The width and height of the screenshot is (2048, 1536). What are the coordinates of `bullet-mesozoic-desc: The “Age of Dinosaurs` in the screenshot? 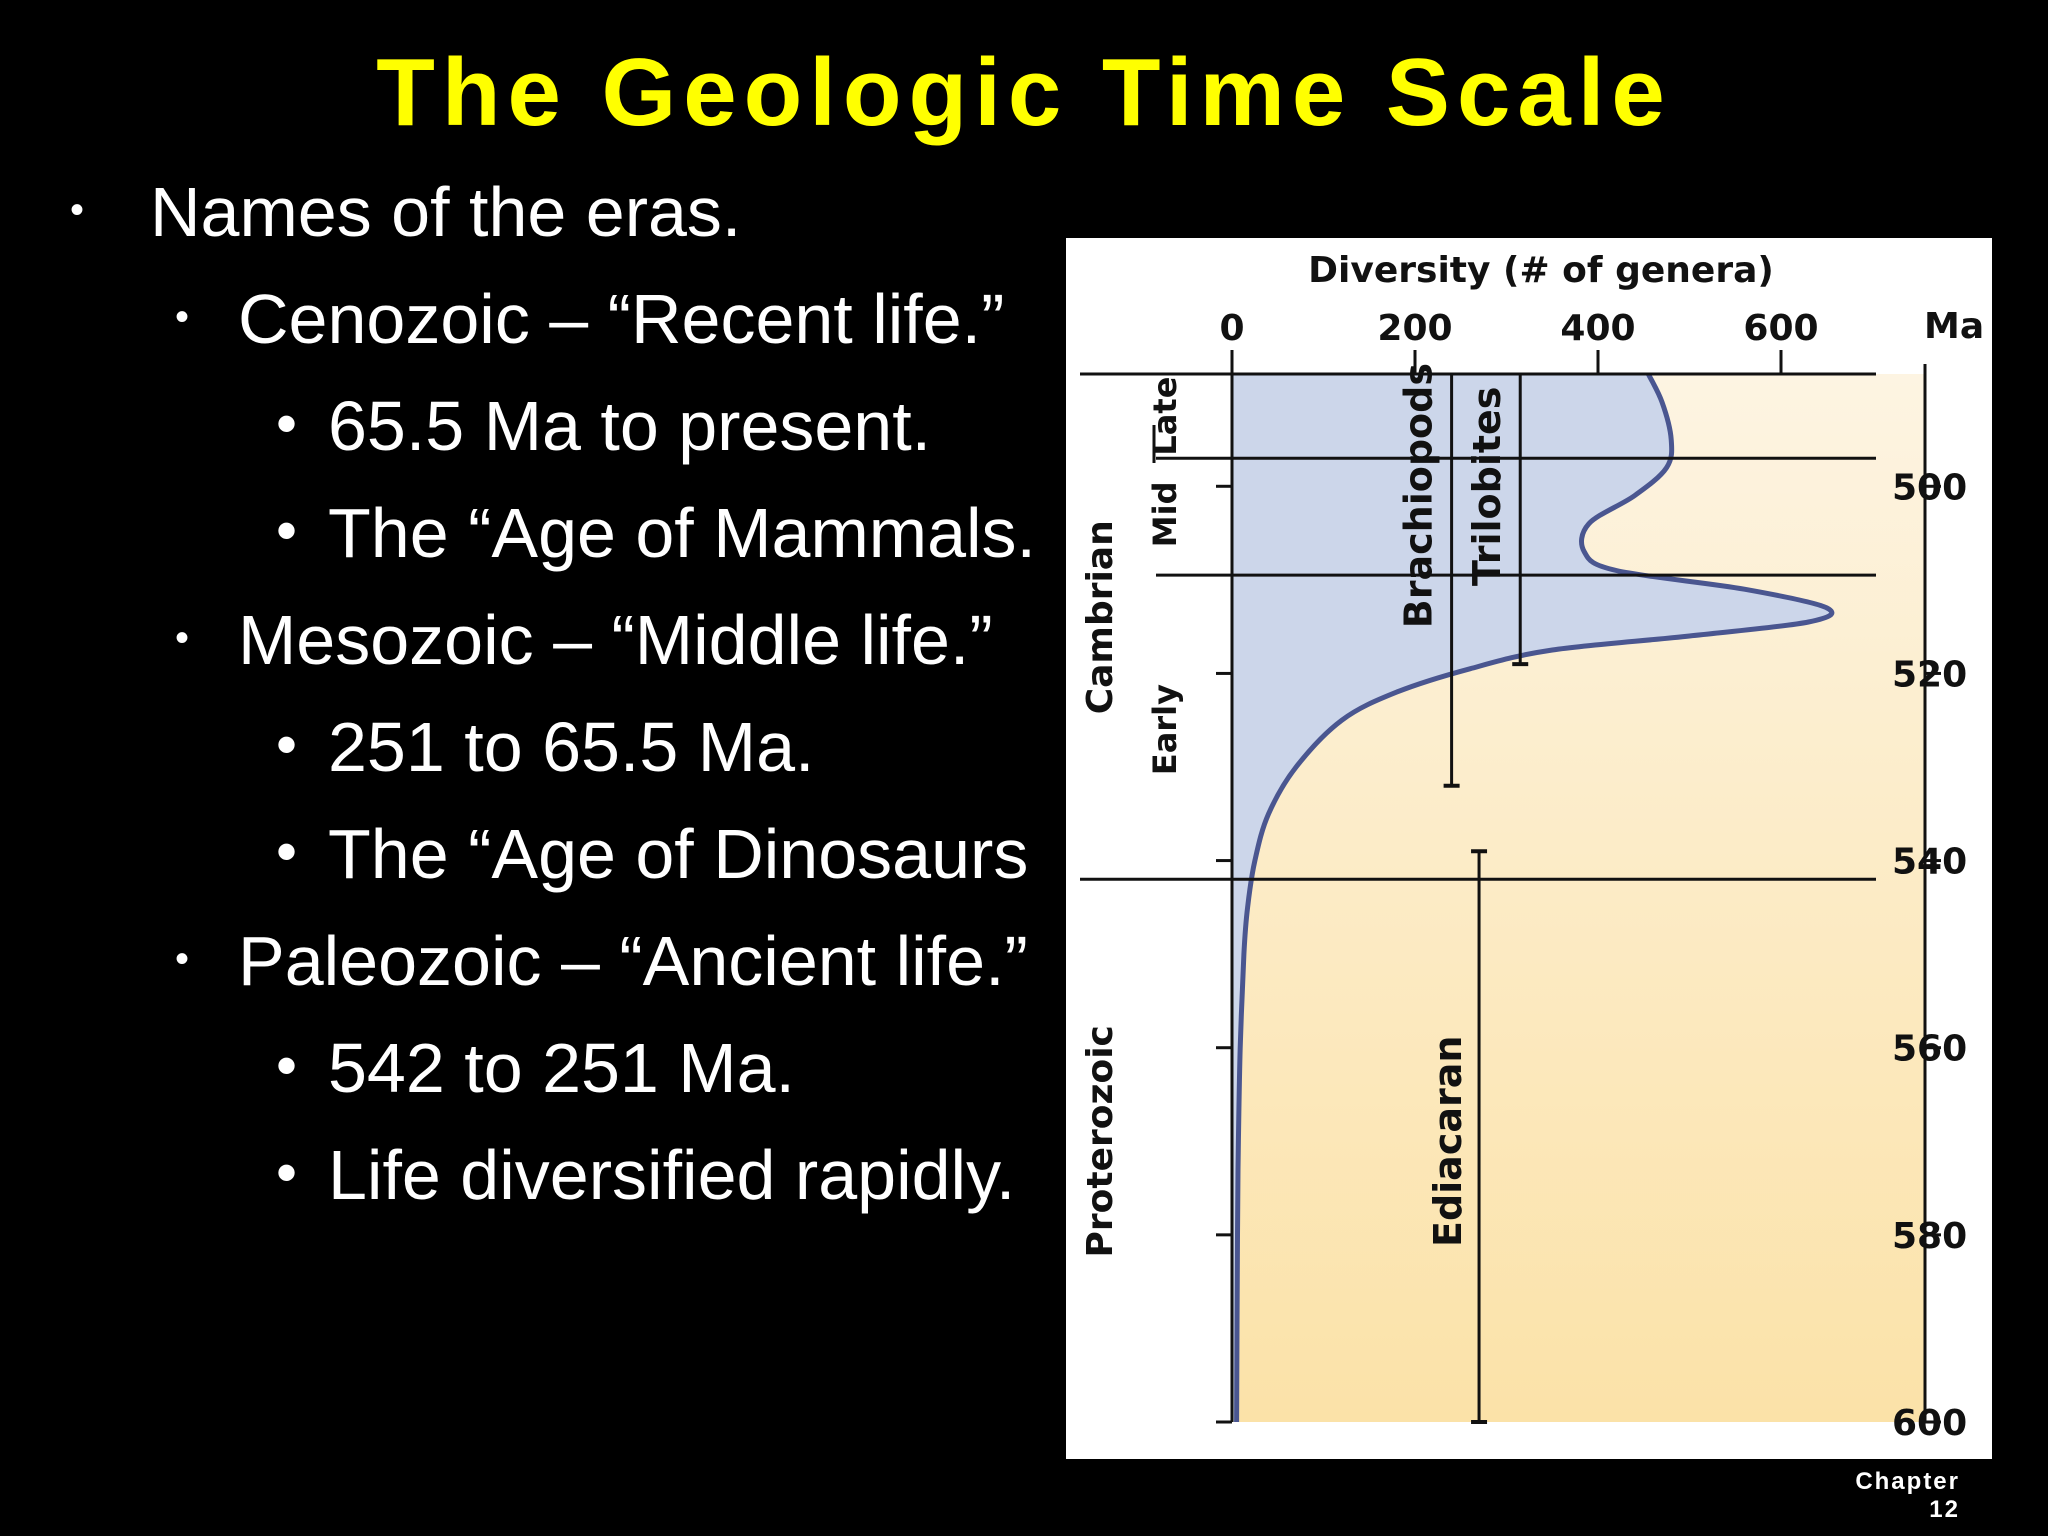 It's located at (678, 854).